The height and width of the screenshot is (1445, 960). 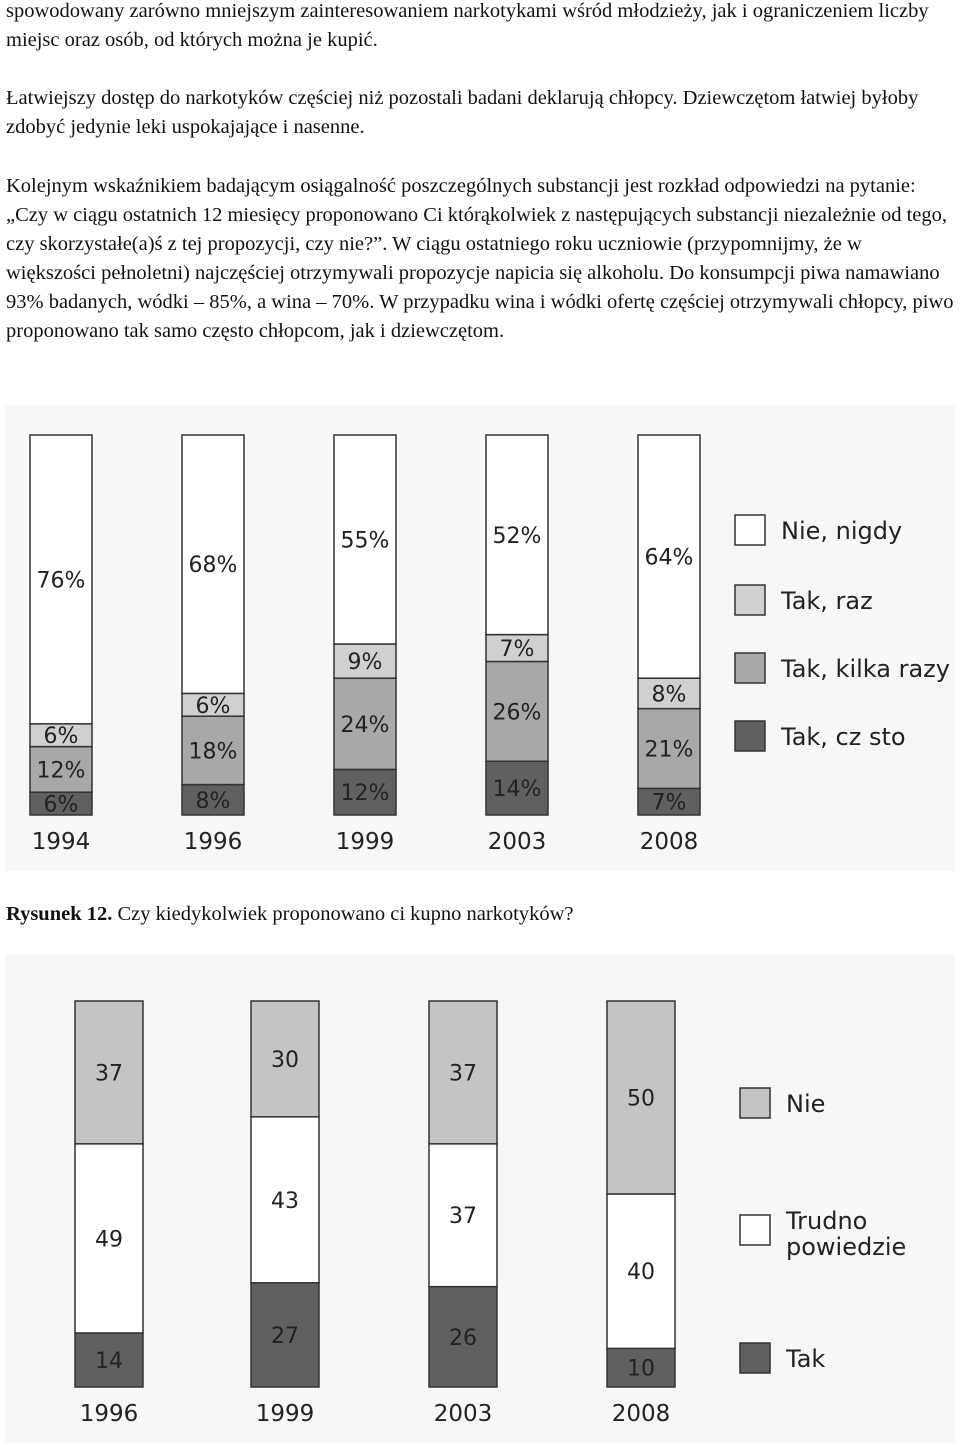 I want to click on bar-value-label-0-0-0: 6%, so click(x=61, y=805).